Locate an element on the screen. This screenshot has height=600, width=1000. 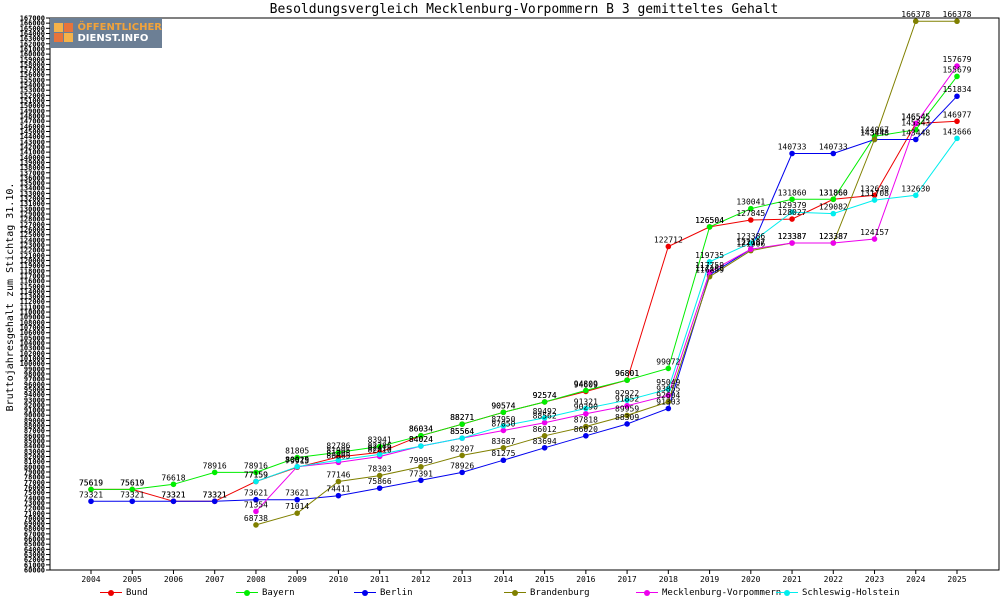
data-label: 84024 is located at coordinates (421, 439).